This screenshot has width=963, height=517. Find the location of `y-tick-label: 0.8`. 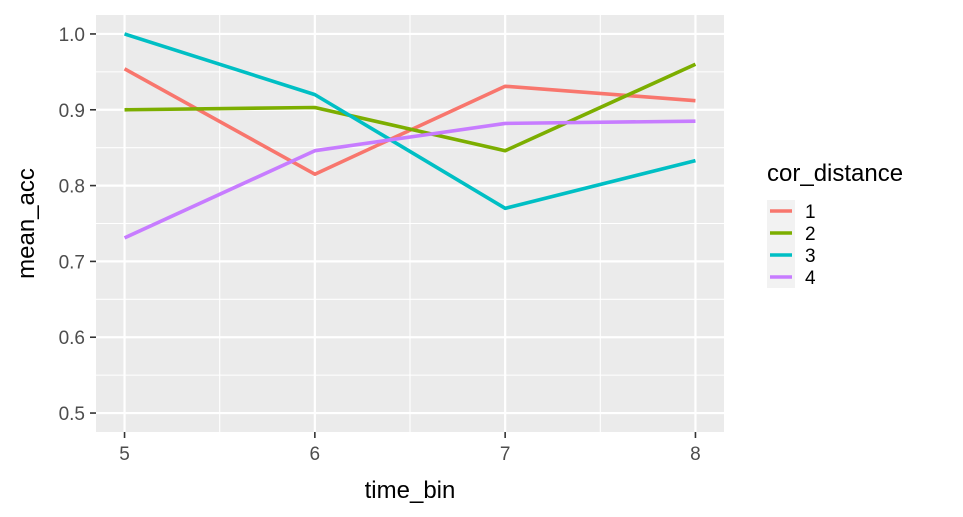

y-tick-label: 0.8 is located at coordinates (72, 187).